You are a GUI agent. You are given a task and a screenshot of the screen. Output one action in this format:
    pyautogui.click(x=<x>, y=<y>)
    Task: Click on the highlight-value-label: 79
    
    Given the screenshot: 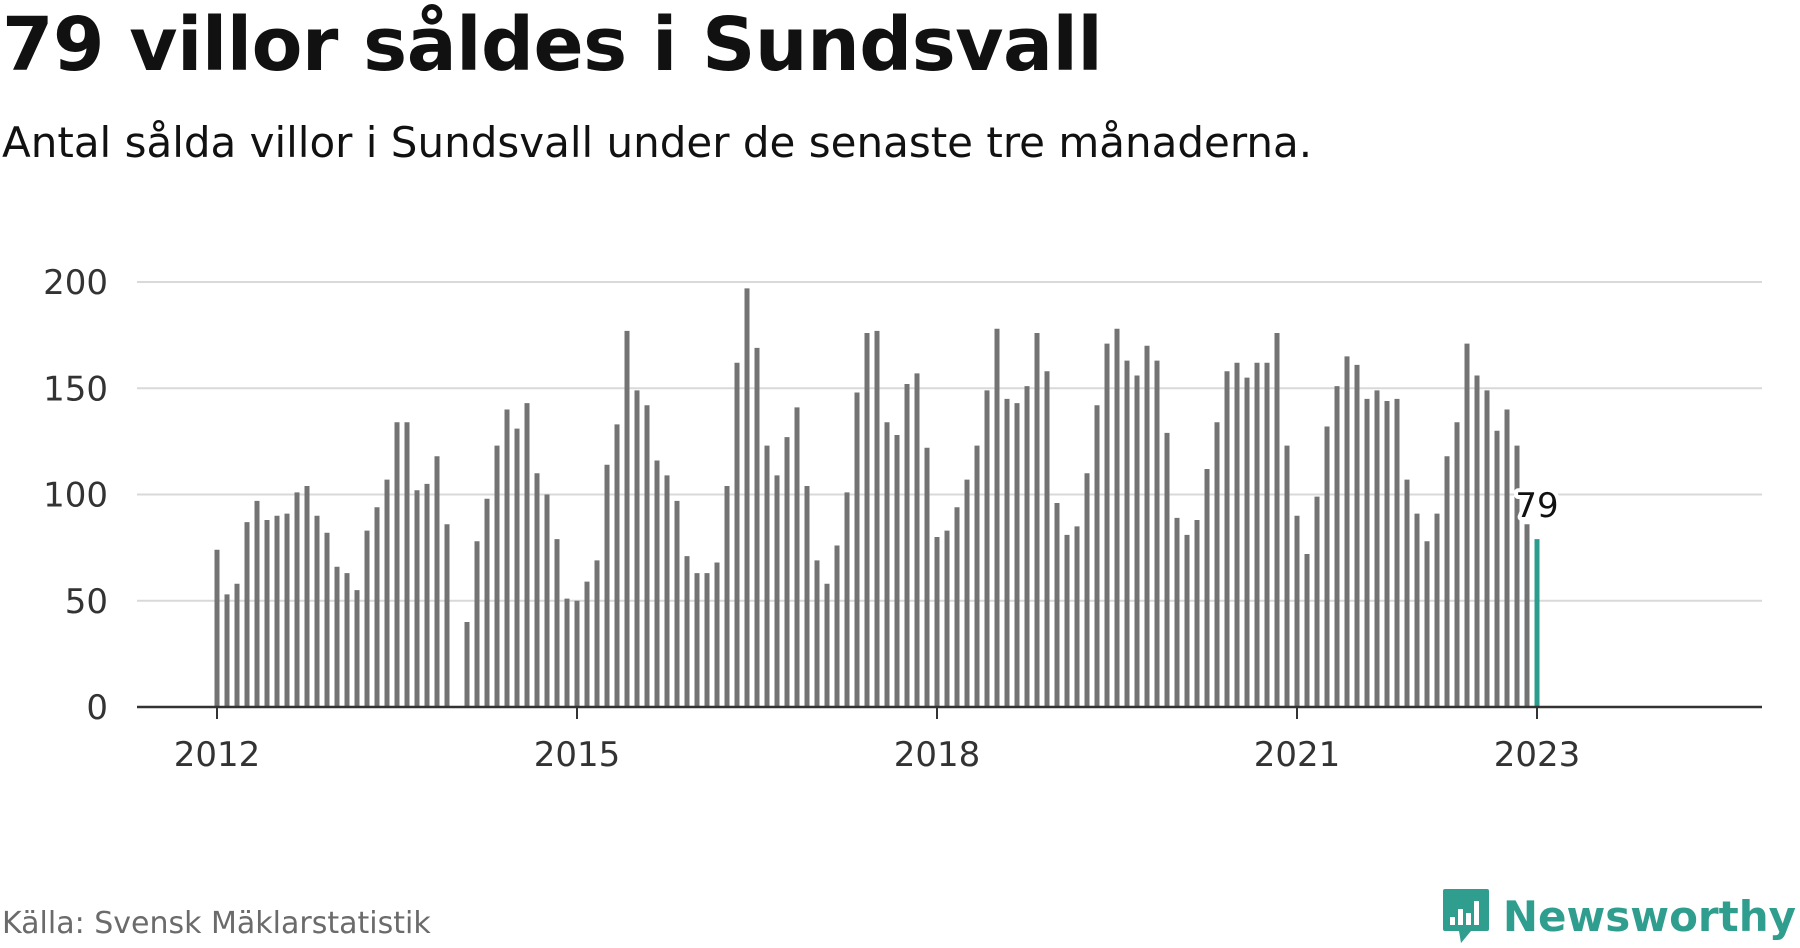 What is the action you would take?
    pyautogui.click(x=1536, y=506)
    